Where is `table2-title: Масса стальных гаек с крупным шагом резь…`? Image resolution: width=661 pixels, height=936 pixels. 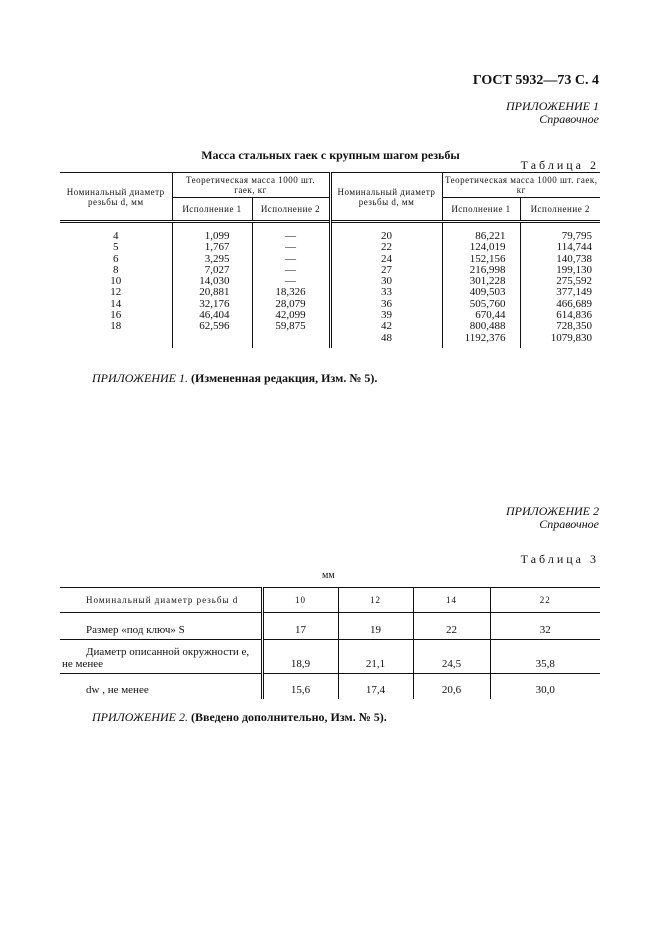 table2-title: Масса стальных гаек с крупным шагом резь… is located at coordinates (330, 155).